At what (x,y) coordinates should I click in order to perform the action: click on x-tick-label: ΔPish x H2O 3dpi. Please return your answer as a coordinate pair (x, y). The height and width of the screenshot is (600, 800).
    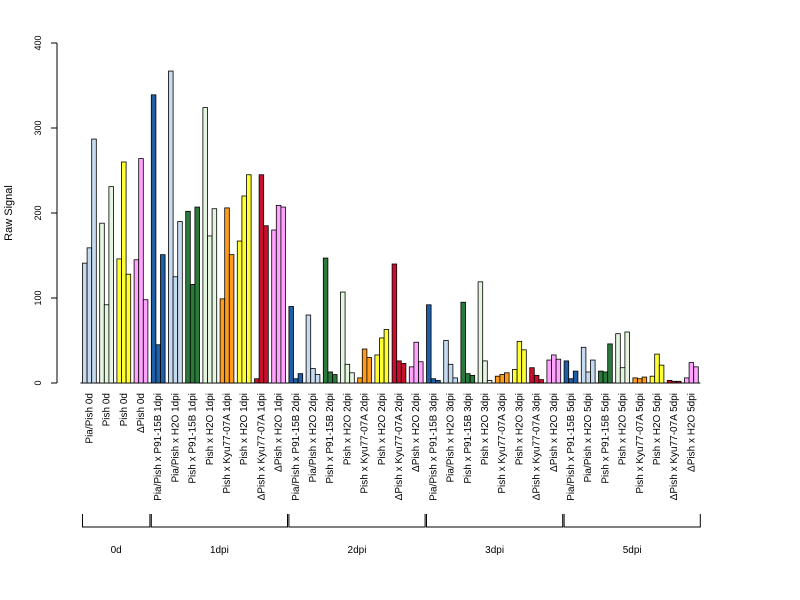
    Looking at the image, I should click on (554, 432).